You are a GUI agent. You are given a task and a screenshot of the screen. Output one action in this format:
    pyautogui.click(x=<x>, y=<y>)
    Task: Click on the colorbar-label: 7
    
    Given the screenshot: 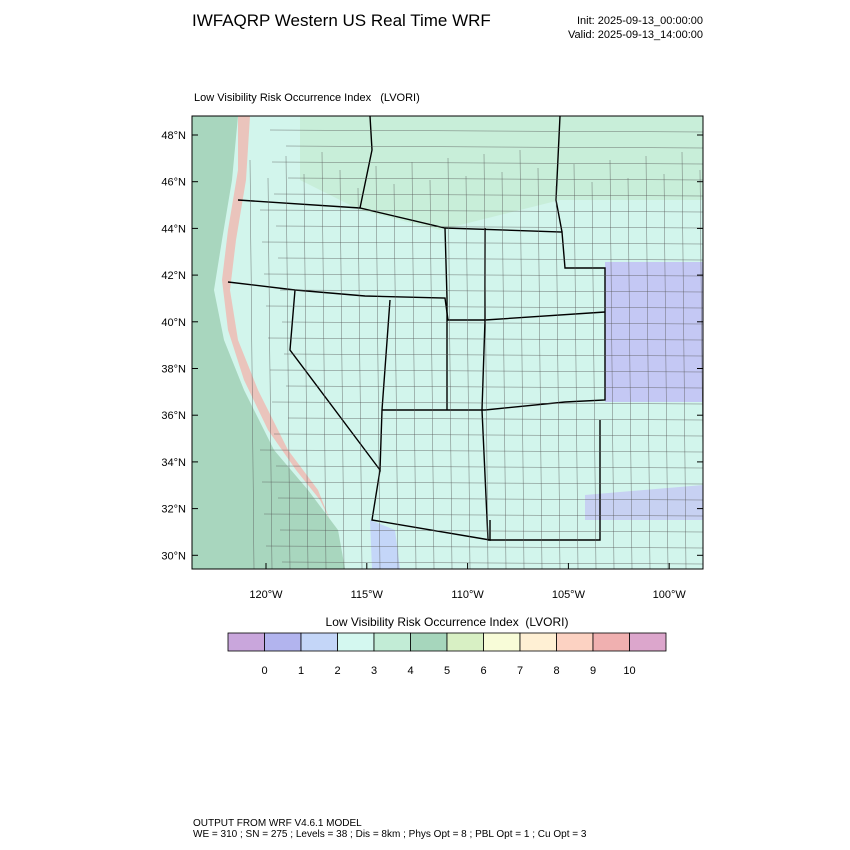 What is the action you would take?
    pyautogui.click(x=520, y=671)
    